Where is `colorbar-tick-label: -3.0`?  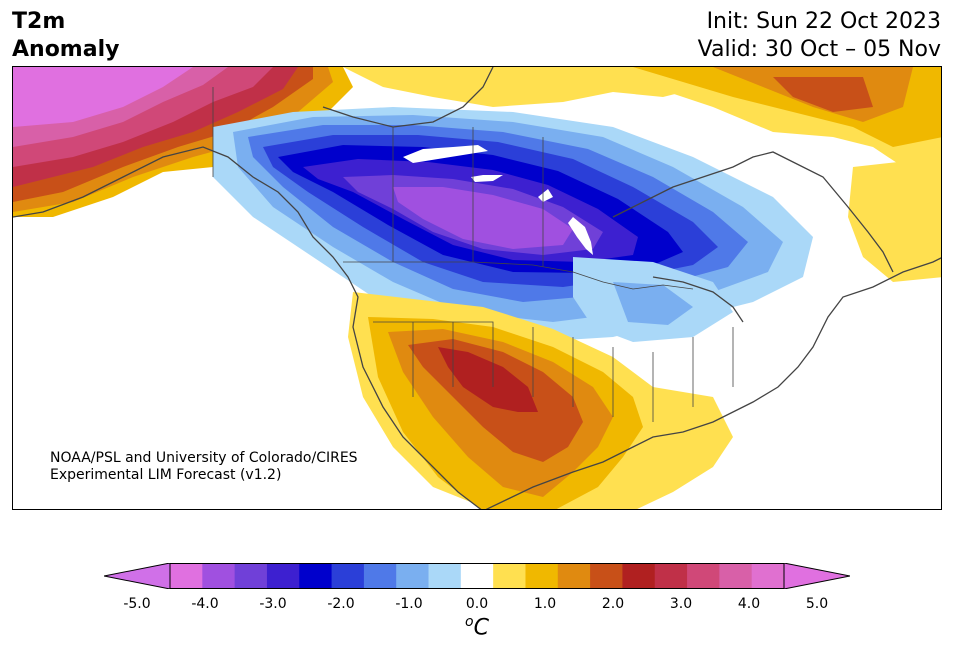 colorbar-tick-label: -3.0 is located at coordinates (273, 604).